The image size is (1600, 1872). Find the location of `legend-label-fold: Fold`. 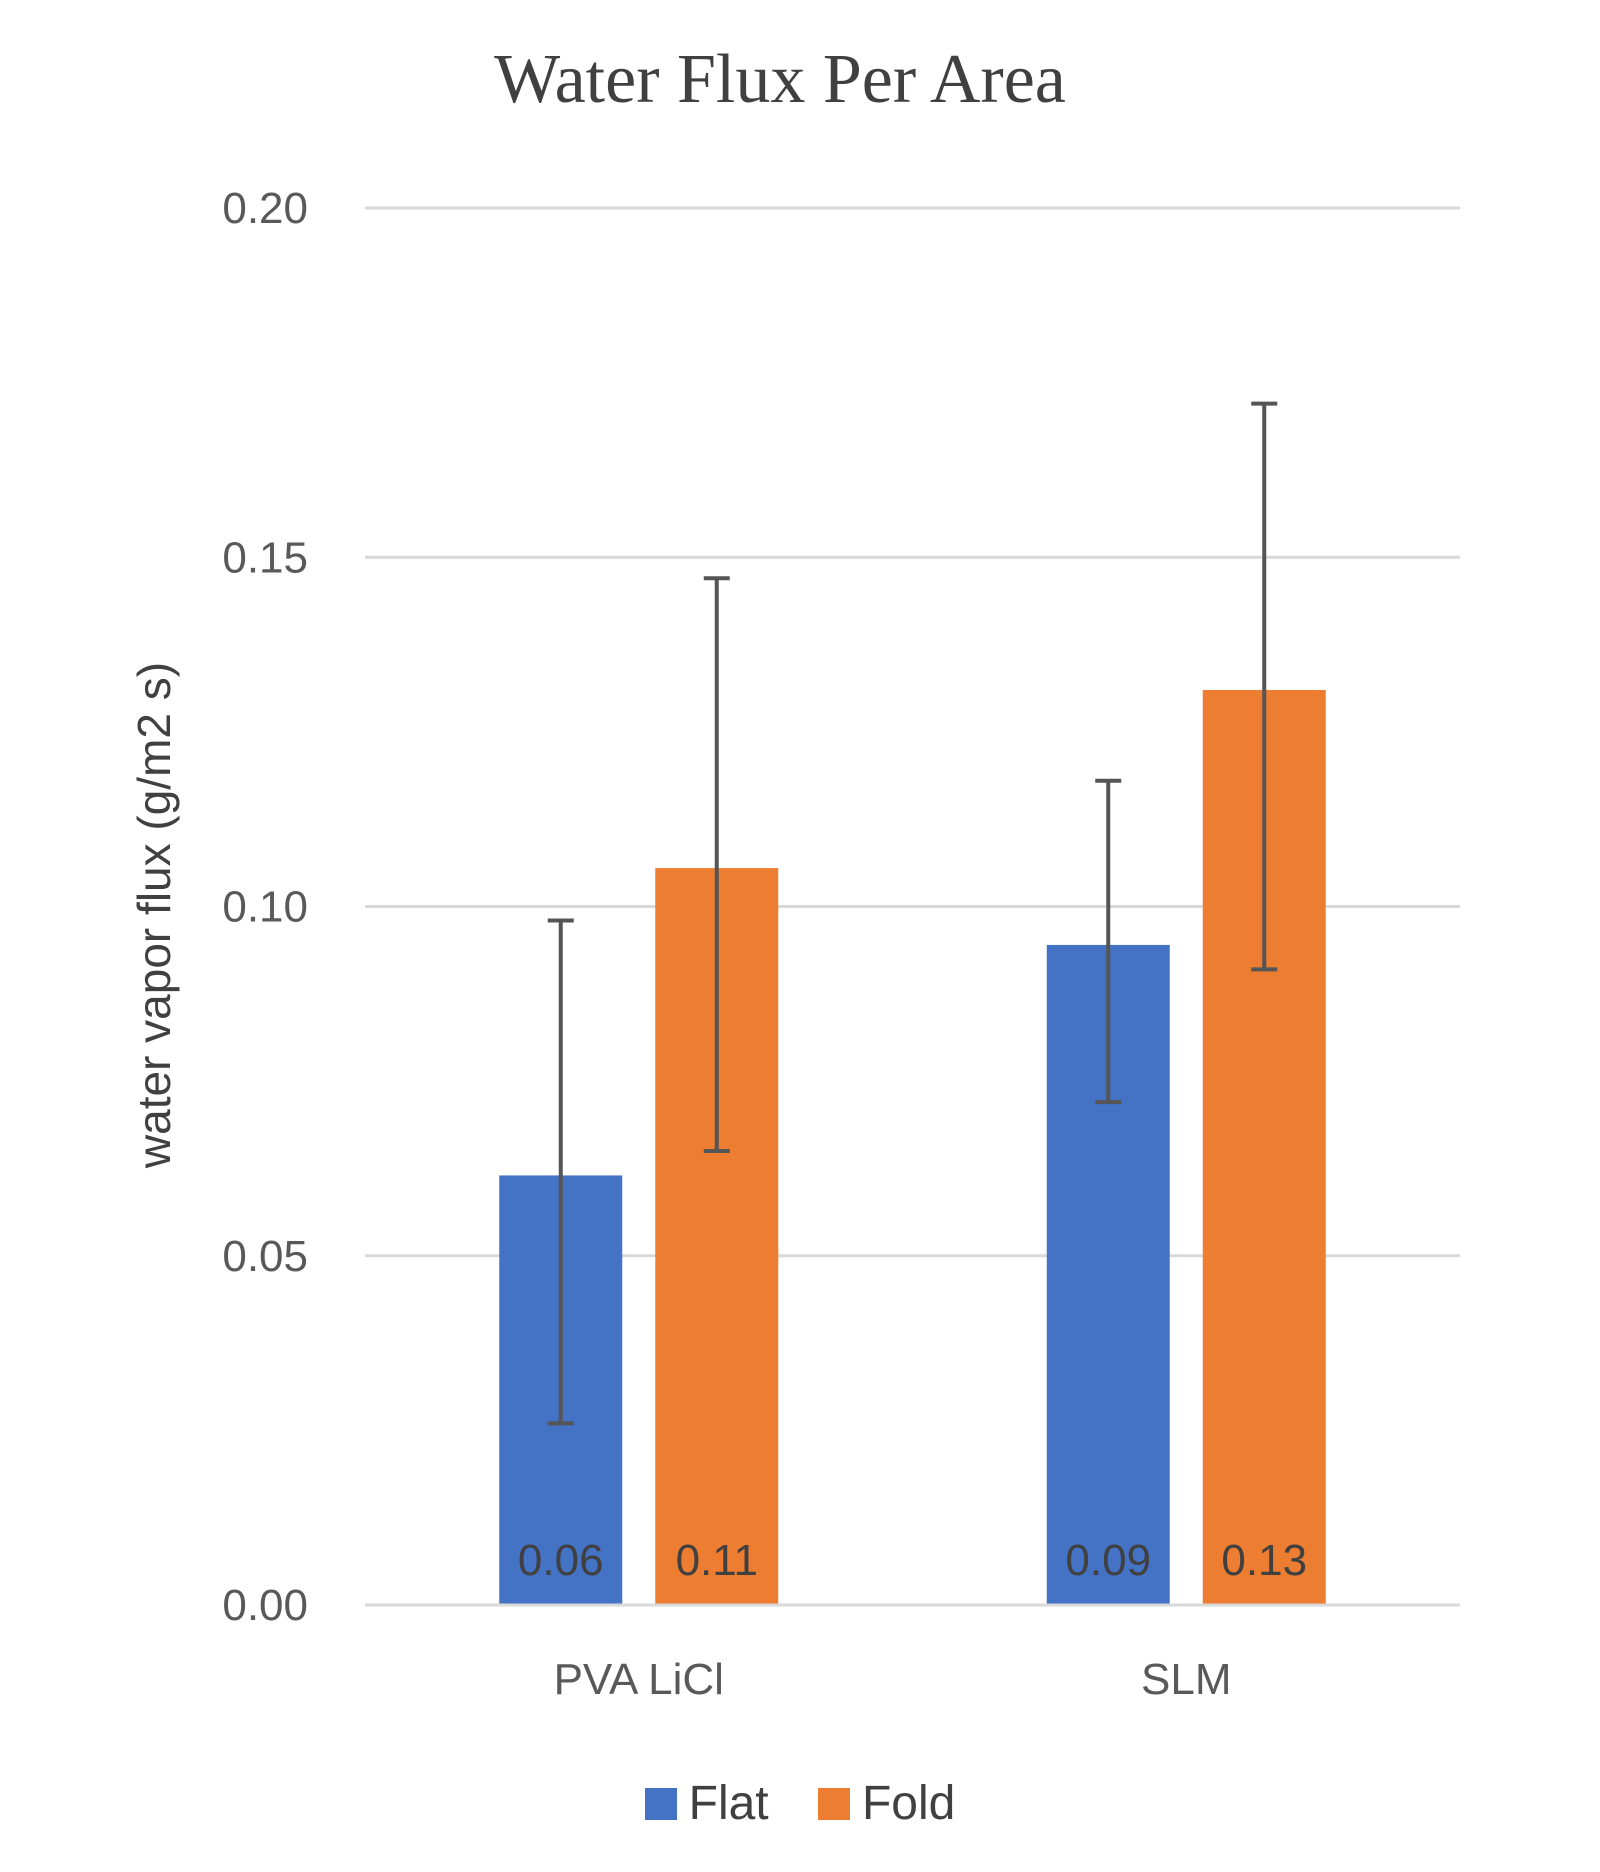

legend-label-fold: Fold is located at coordinates (908, 1803).